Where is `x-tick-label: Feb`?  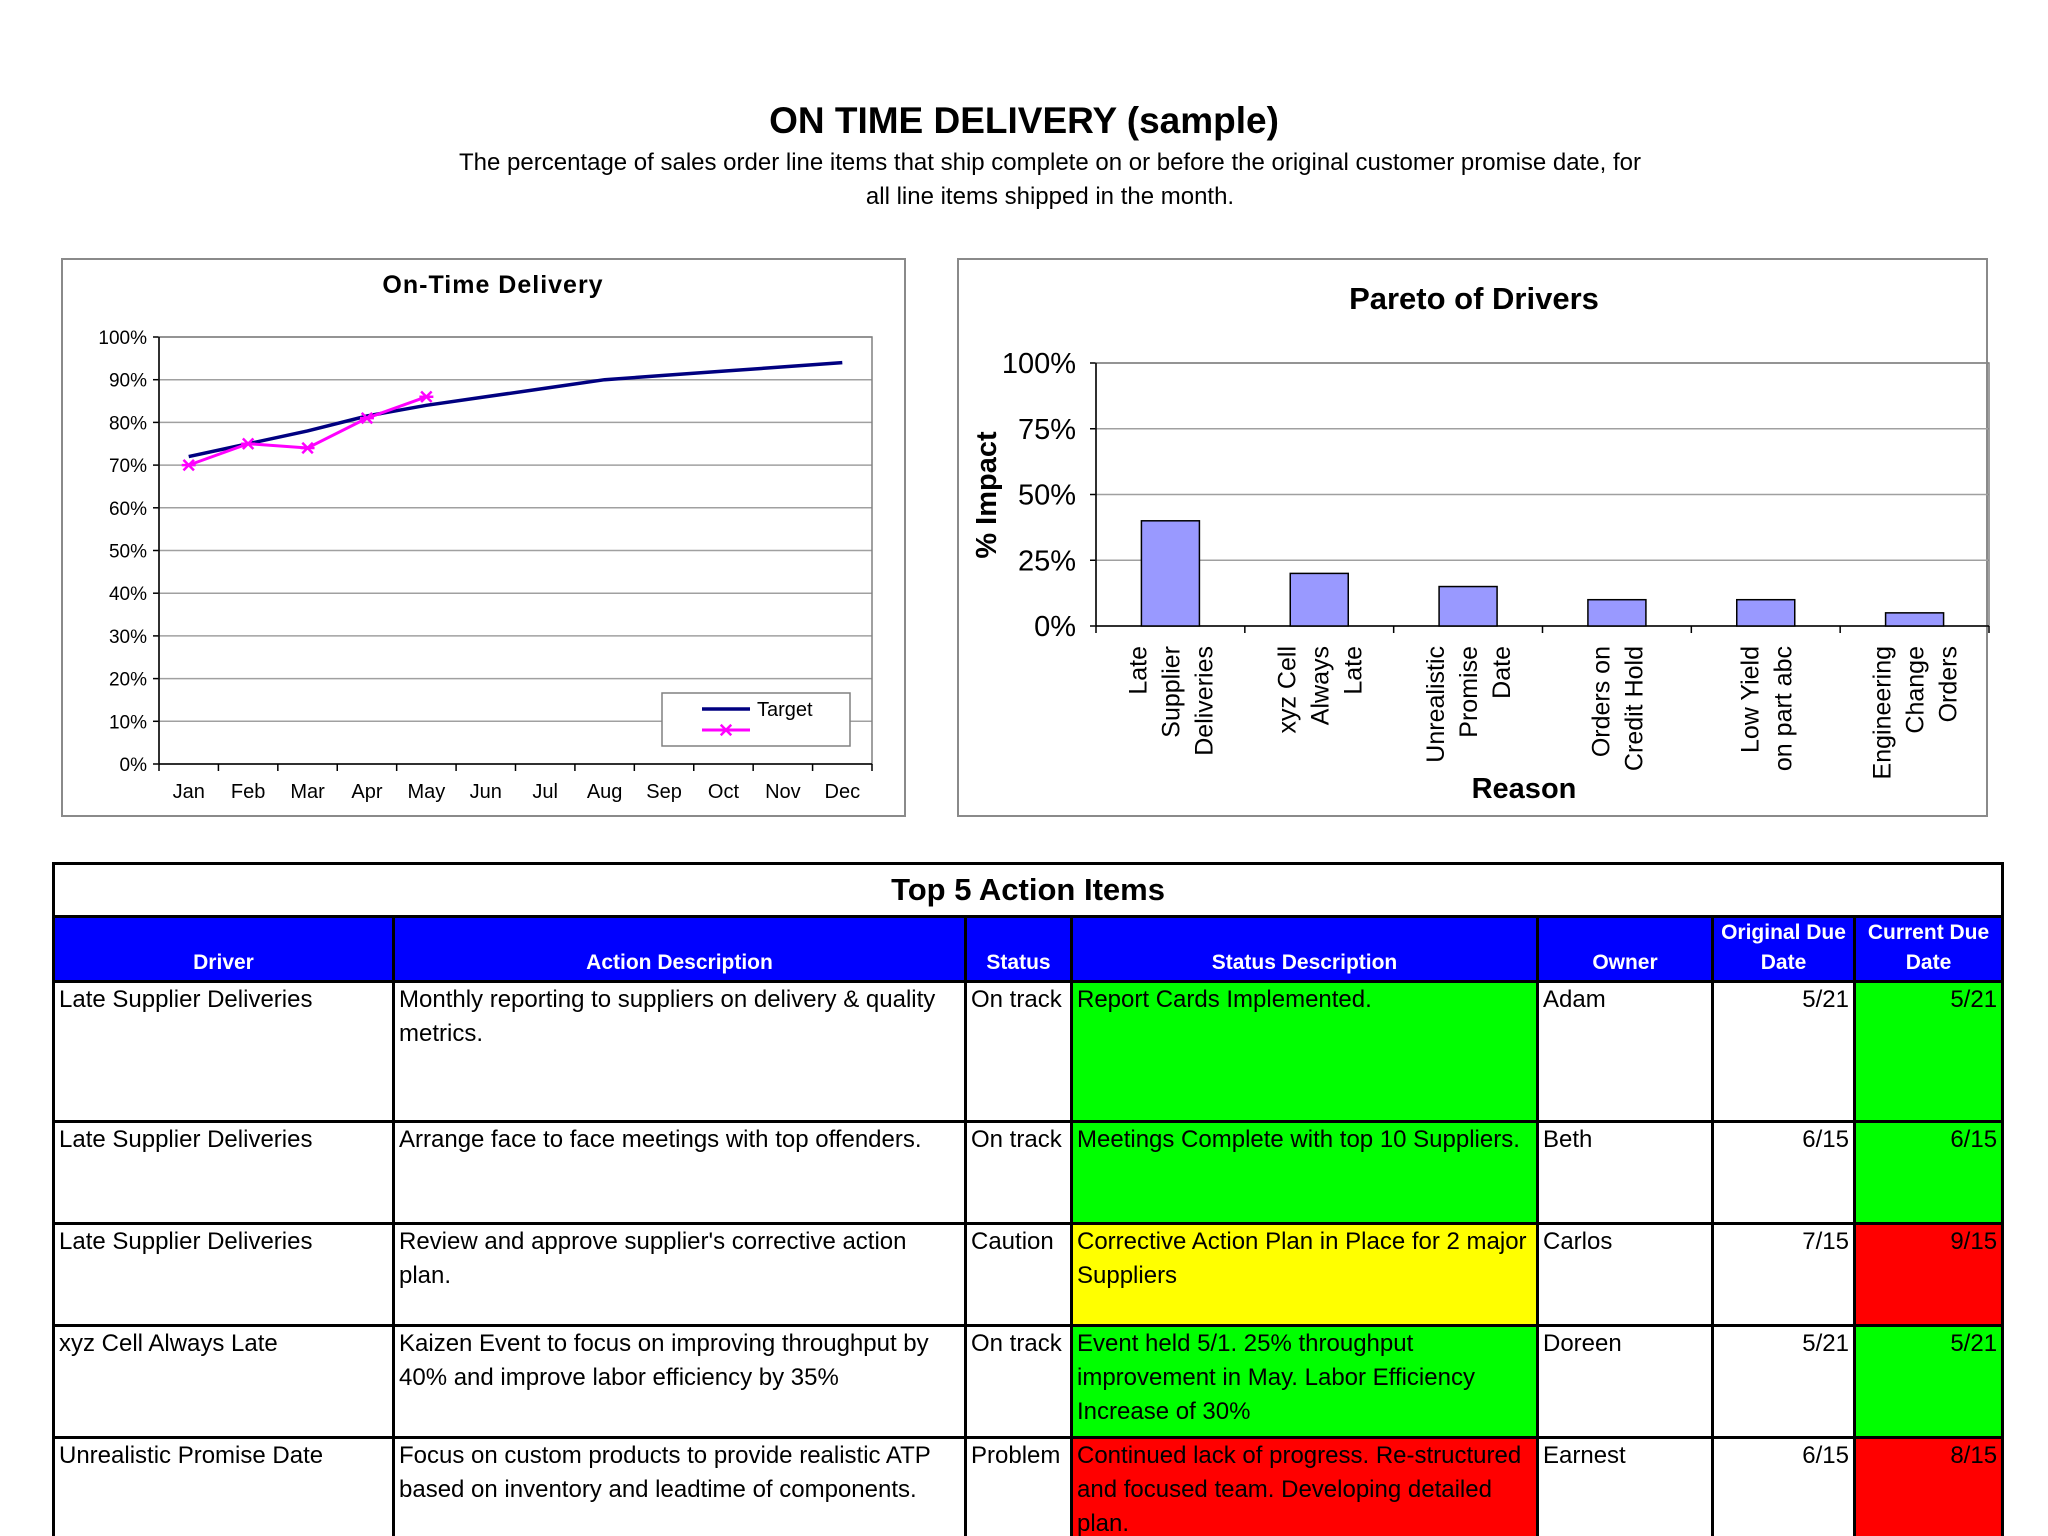
x-tick-label: Feb is located at coordinates (248, 792).